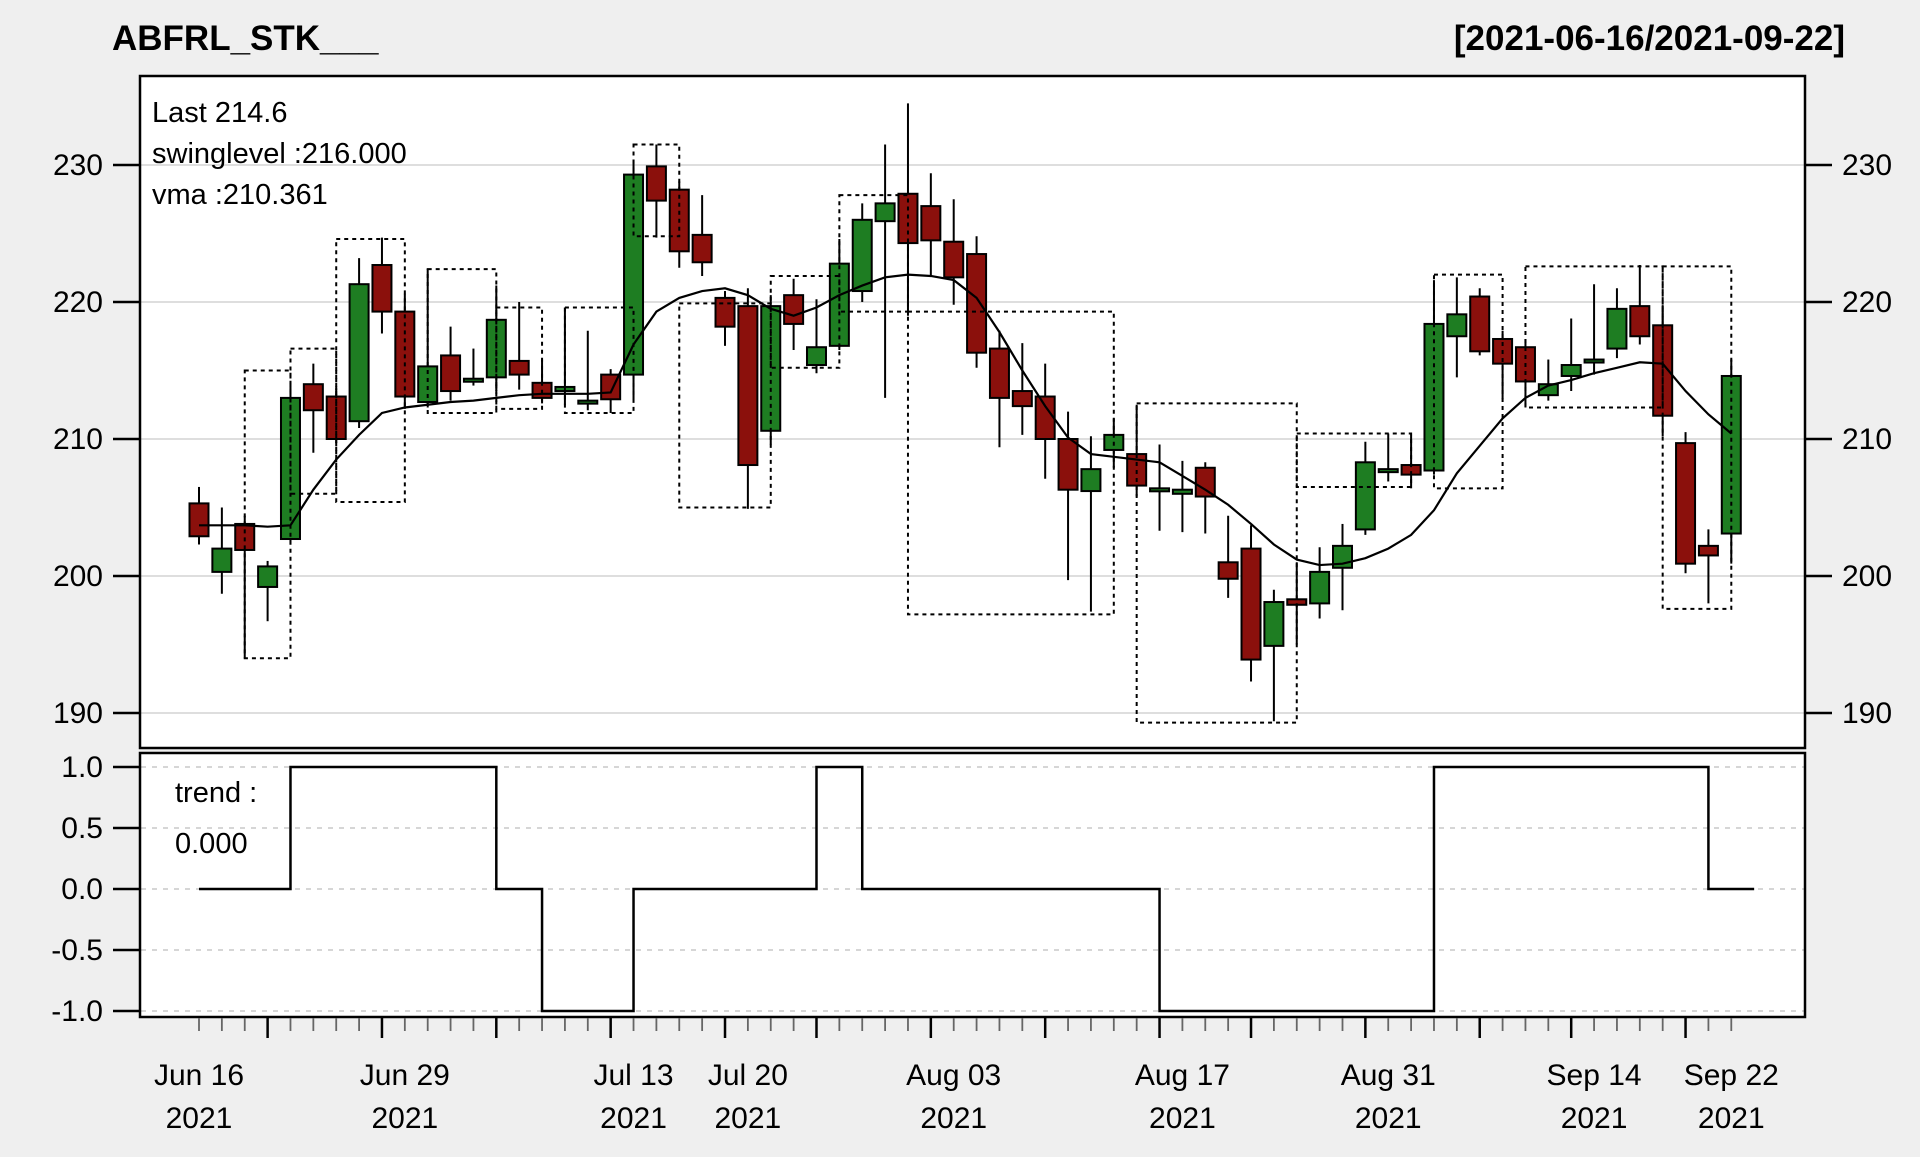 The width and height of the screenshot is (1920, 1157). What do you see at coordinates (1867, 165) in the screenshot?
I see `y-tick-label-right: 230` at bounding box center [1867, 165].